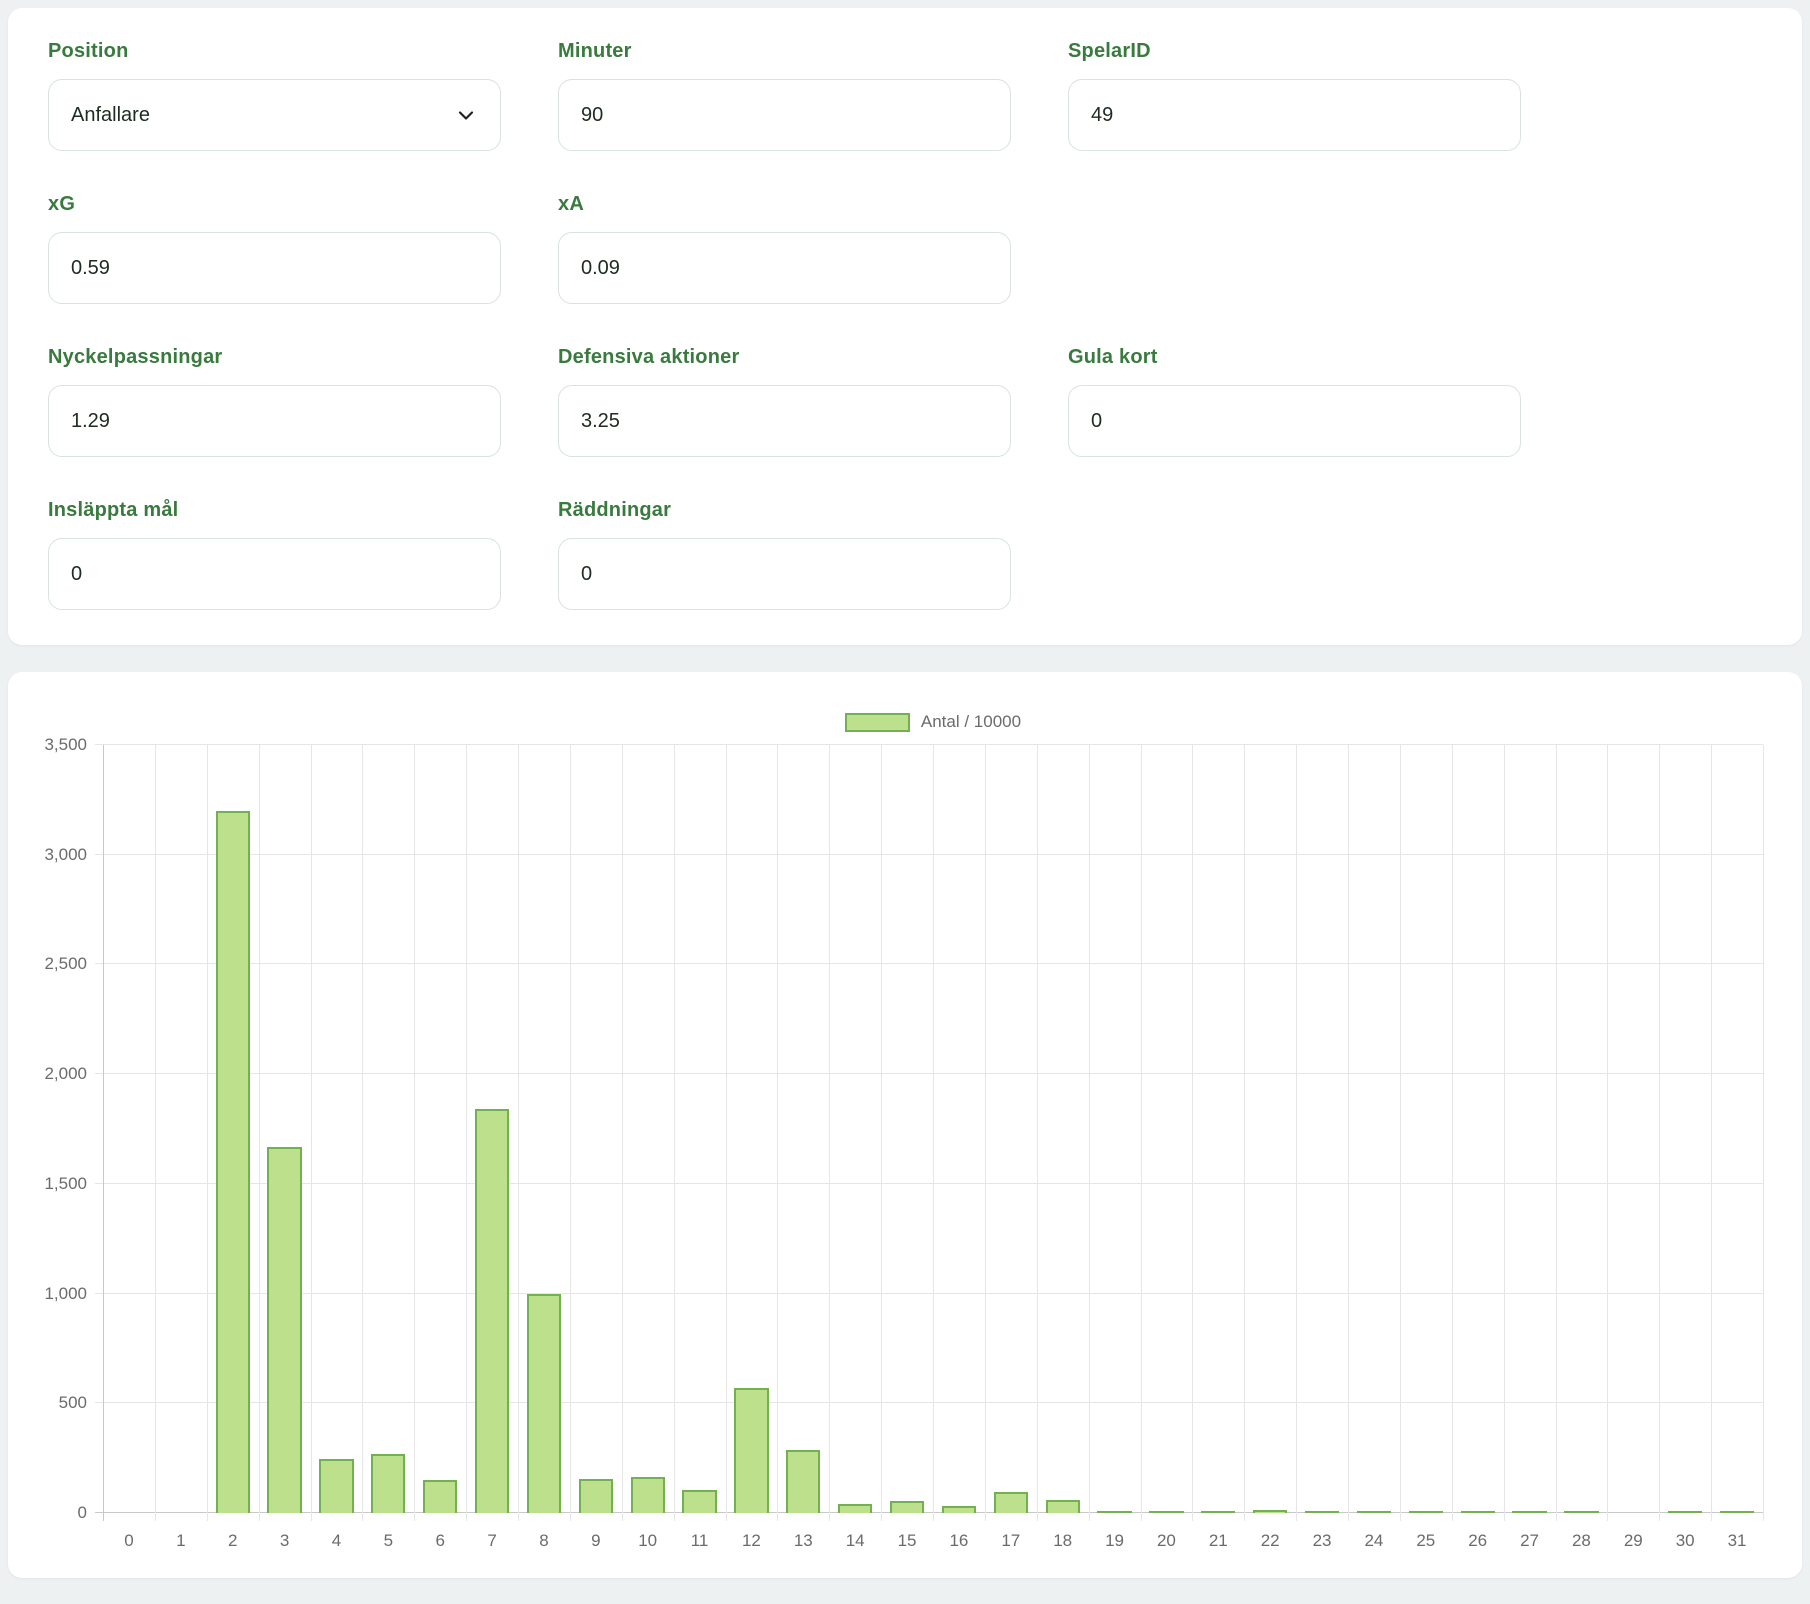 The height and width of the screenshot is (1604, 1810). I want to click on raddningar-input, so click(784, 574).